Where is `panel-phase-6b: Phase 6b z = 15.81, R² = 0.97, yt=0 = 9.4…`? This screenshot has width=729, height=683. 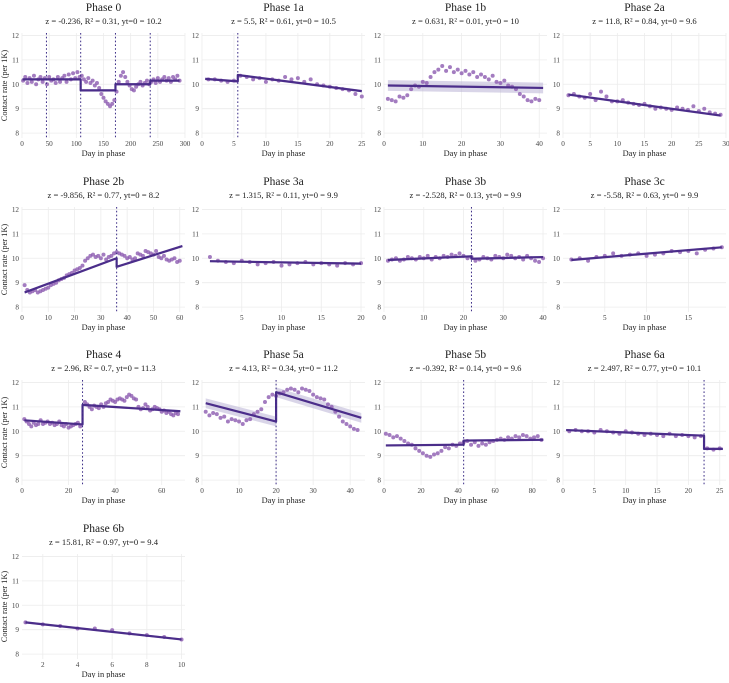
panel-phase-6b: Phase 6b z = 15.81, R² = 0.97, yt=0 = 9.4… is located at coordinates (93, 601).